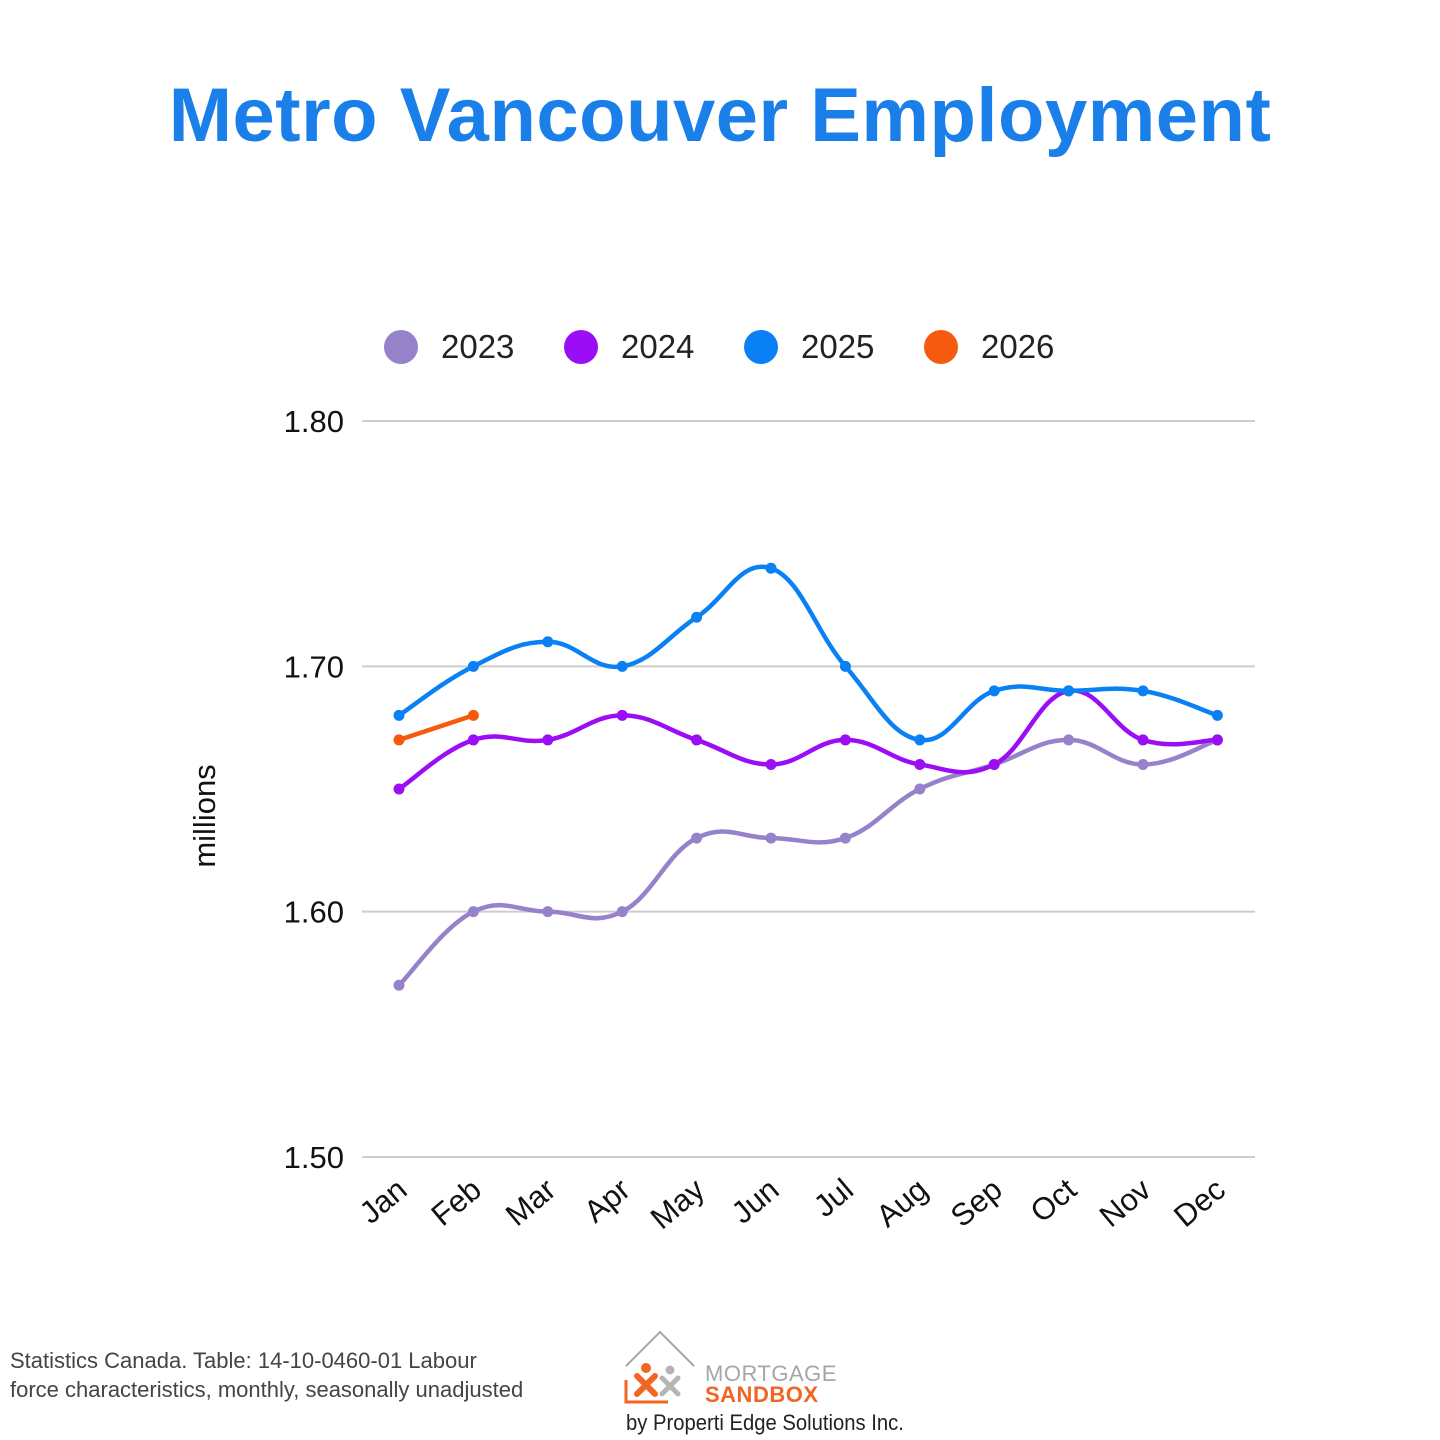 The width and height of the screenshot is (1440, 1440). Describe the element at coordinates (1054, 1200) in the screenshot. I see `x-tick-label: Oct` at that location.